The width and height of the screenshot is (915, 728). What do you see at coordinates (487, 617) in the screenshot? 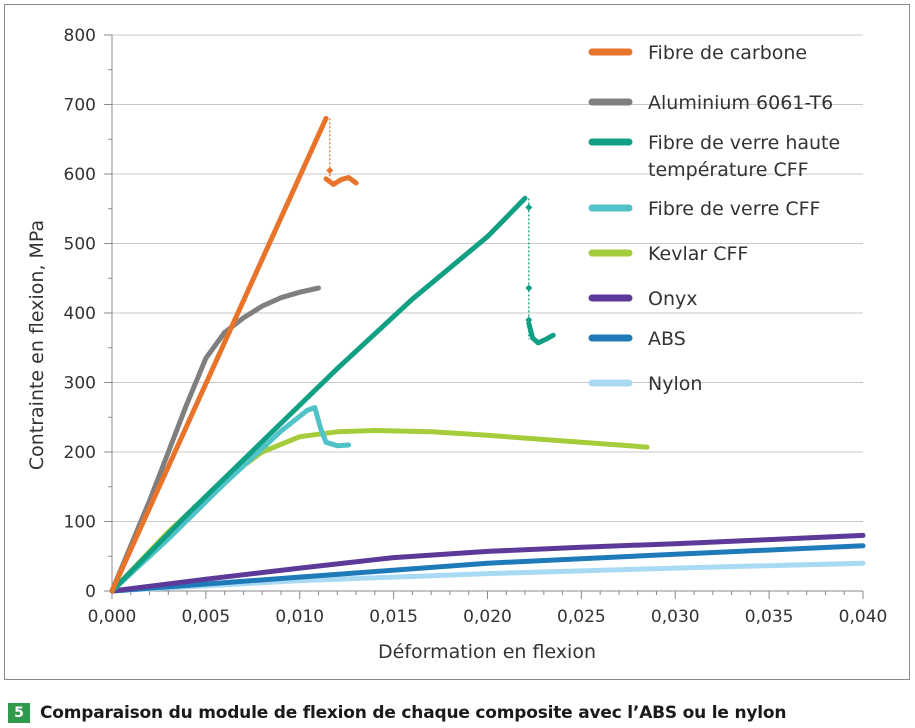
I see `x-tick-label: 0,020` at bounding box center [487, 617].